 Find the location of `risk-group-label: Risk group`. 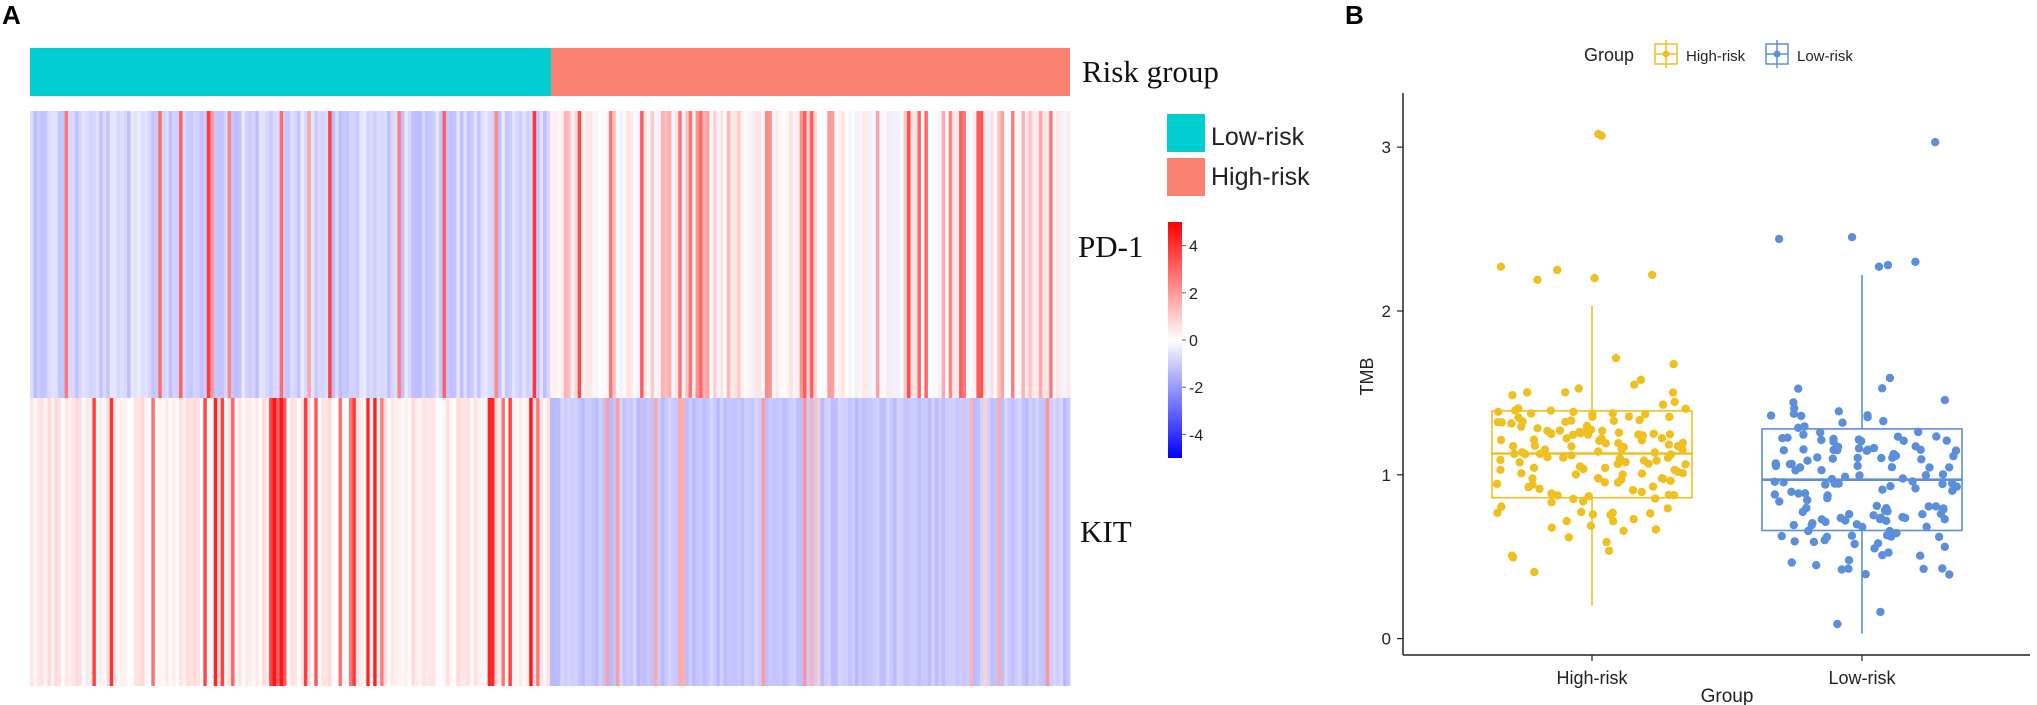

risk-group-label: Risk group is located at coordinates (1150, 71).